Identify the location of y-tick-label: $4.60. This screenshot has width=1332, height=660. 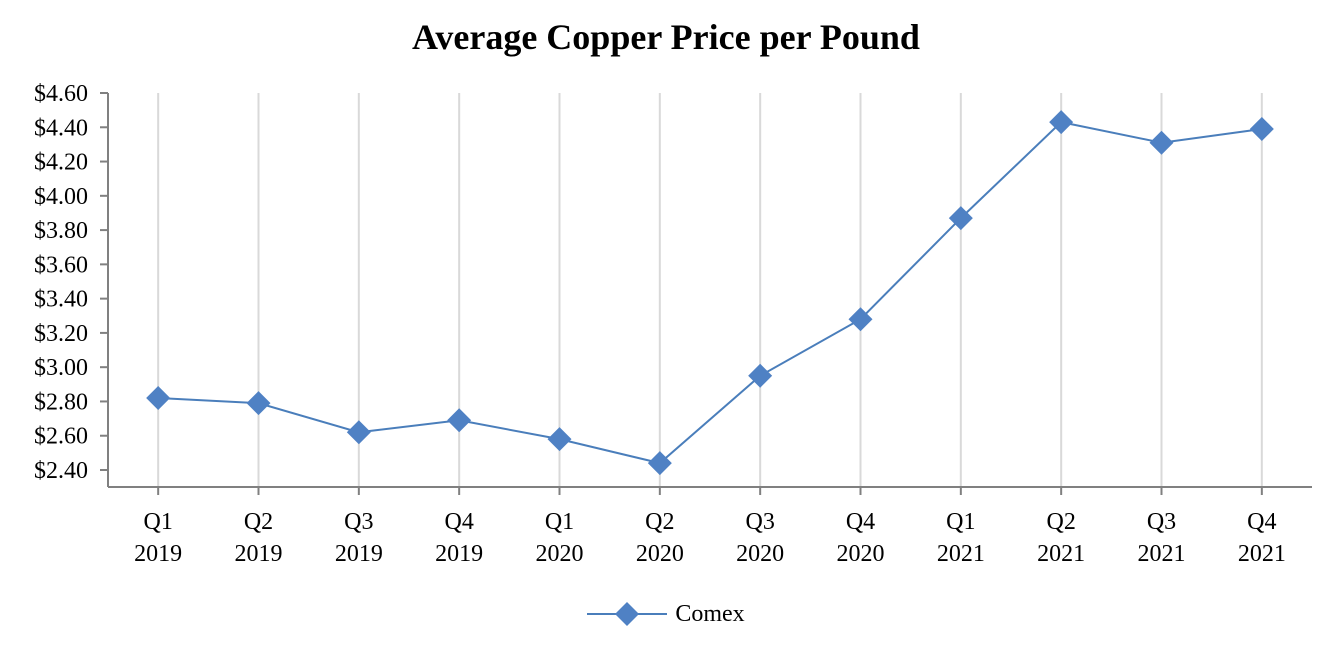
(61, 94).